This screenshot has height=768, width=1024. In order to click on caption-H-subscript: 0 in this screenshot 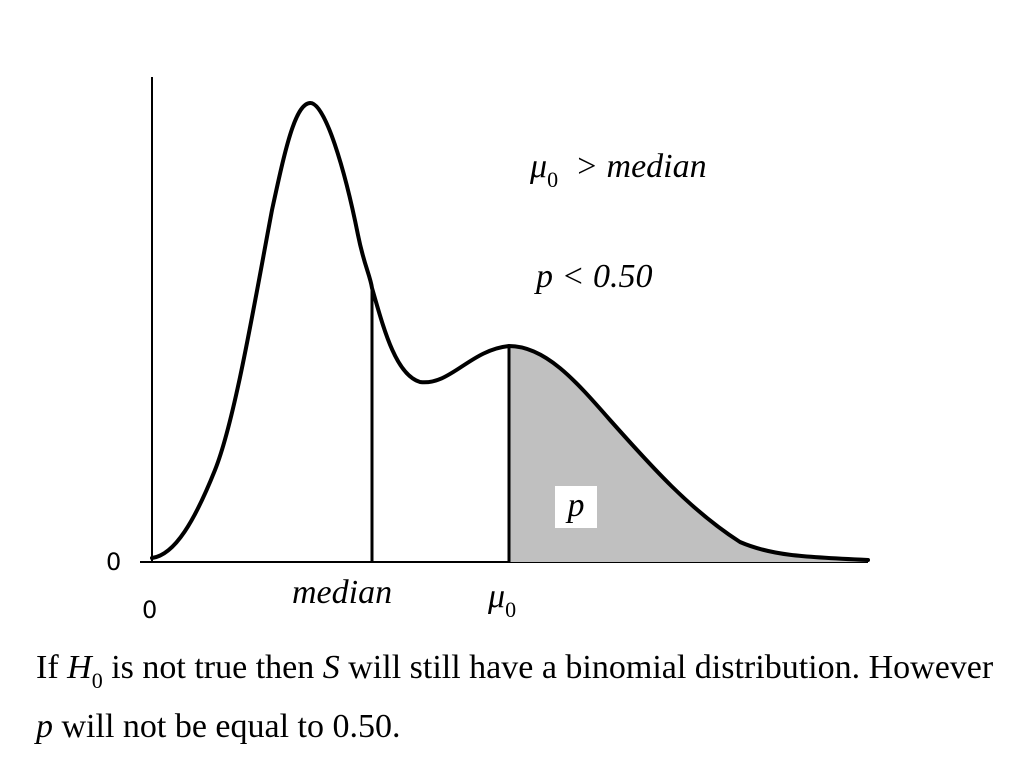, I will do `click(97, 680)`.